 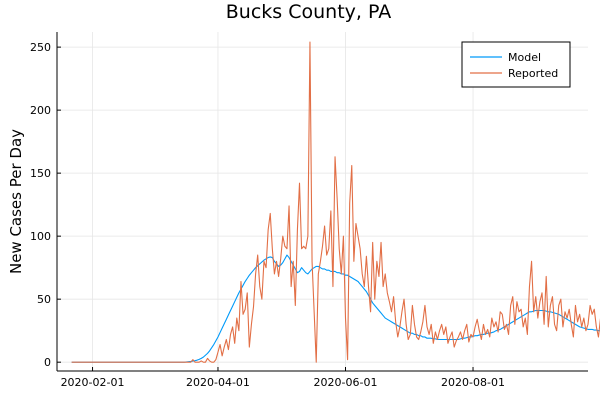 What do you see at coordinates (40, 173) in the screenshot?
I see `y-tick-label: 150` at bounding box center [40, 173].